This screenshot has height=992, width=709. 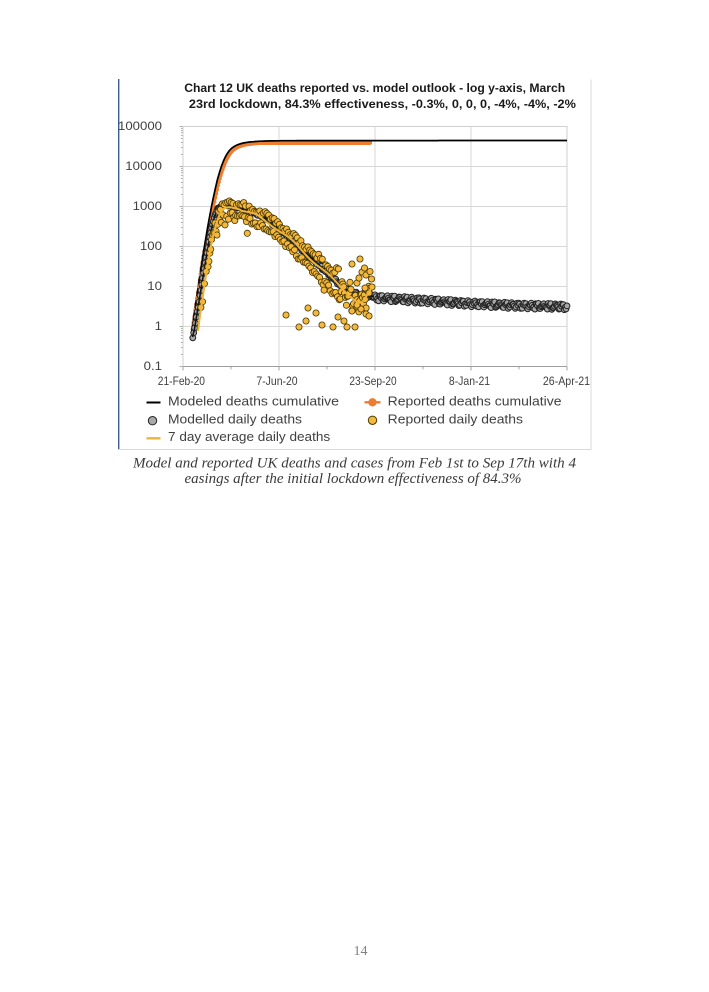 What do you see at coordinates (148, 206) in the screenshot?
I see `svg-text: 1000` at bounding box center [148, 206].